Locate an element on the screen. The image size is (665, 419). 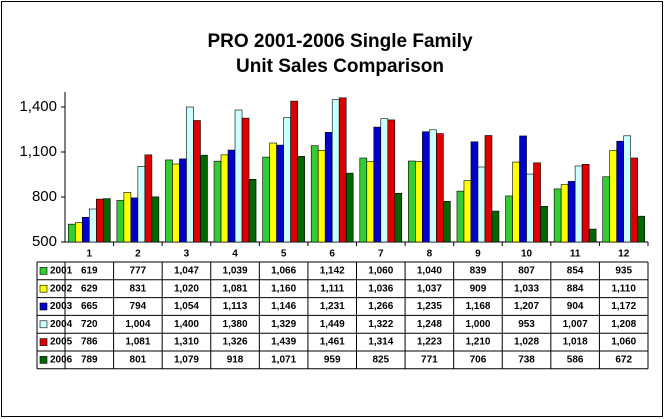
x-tick-label: 1 is located at coordinates (90, 254).